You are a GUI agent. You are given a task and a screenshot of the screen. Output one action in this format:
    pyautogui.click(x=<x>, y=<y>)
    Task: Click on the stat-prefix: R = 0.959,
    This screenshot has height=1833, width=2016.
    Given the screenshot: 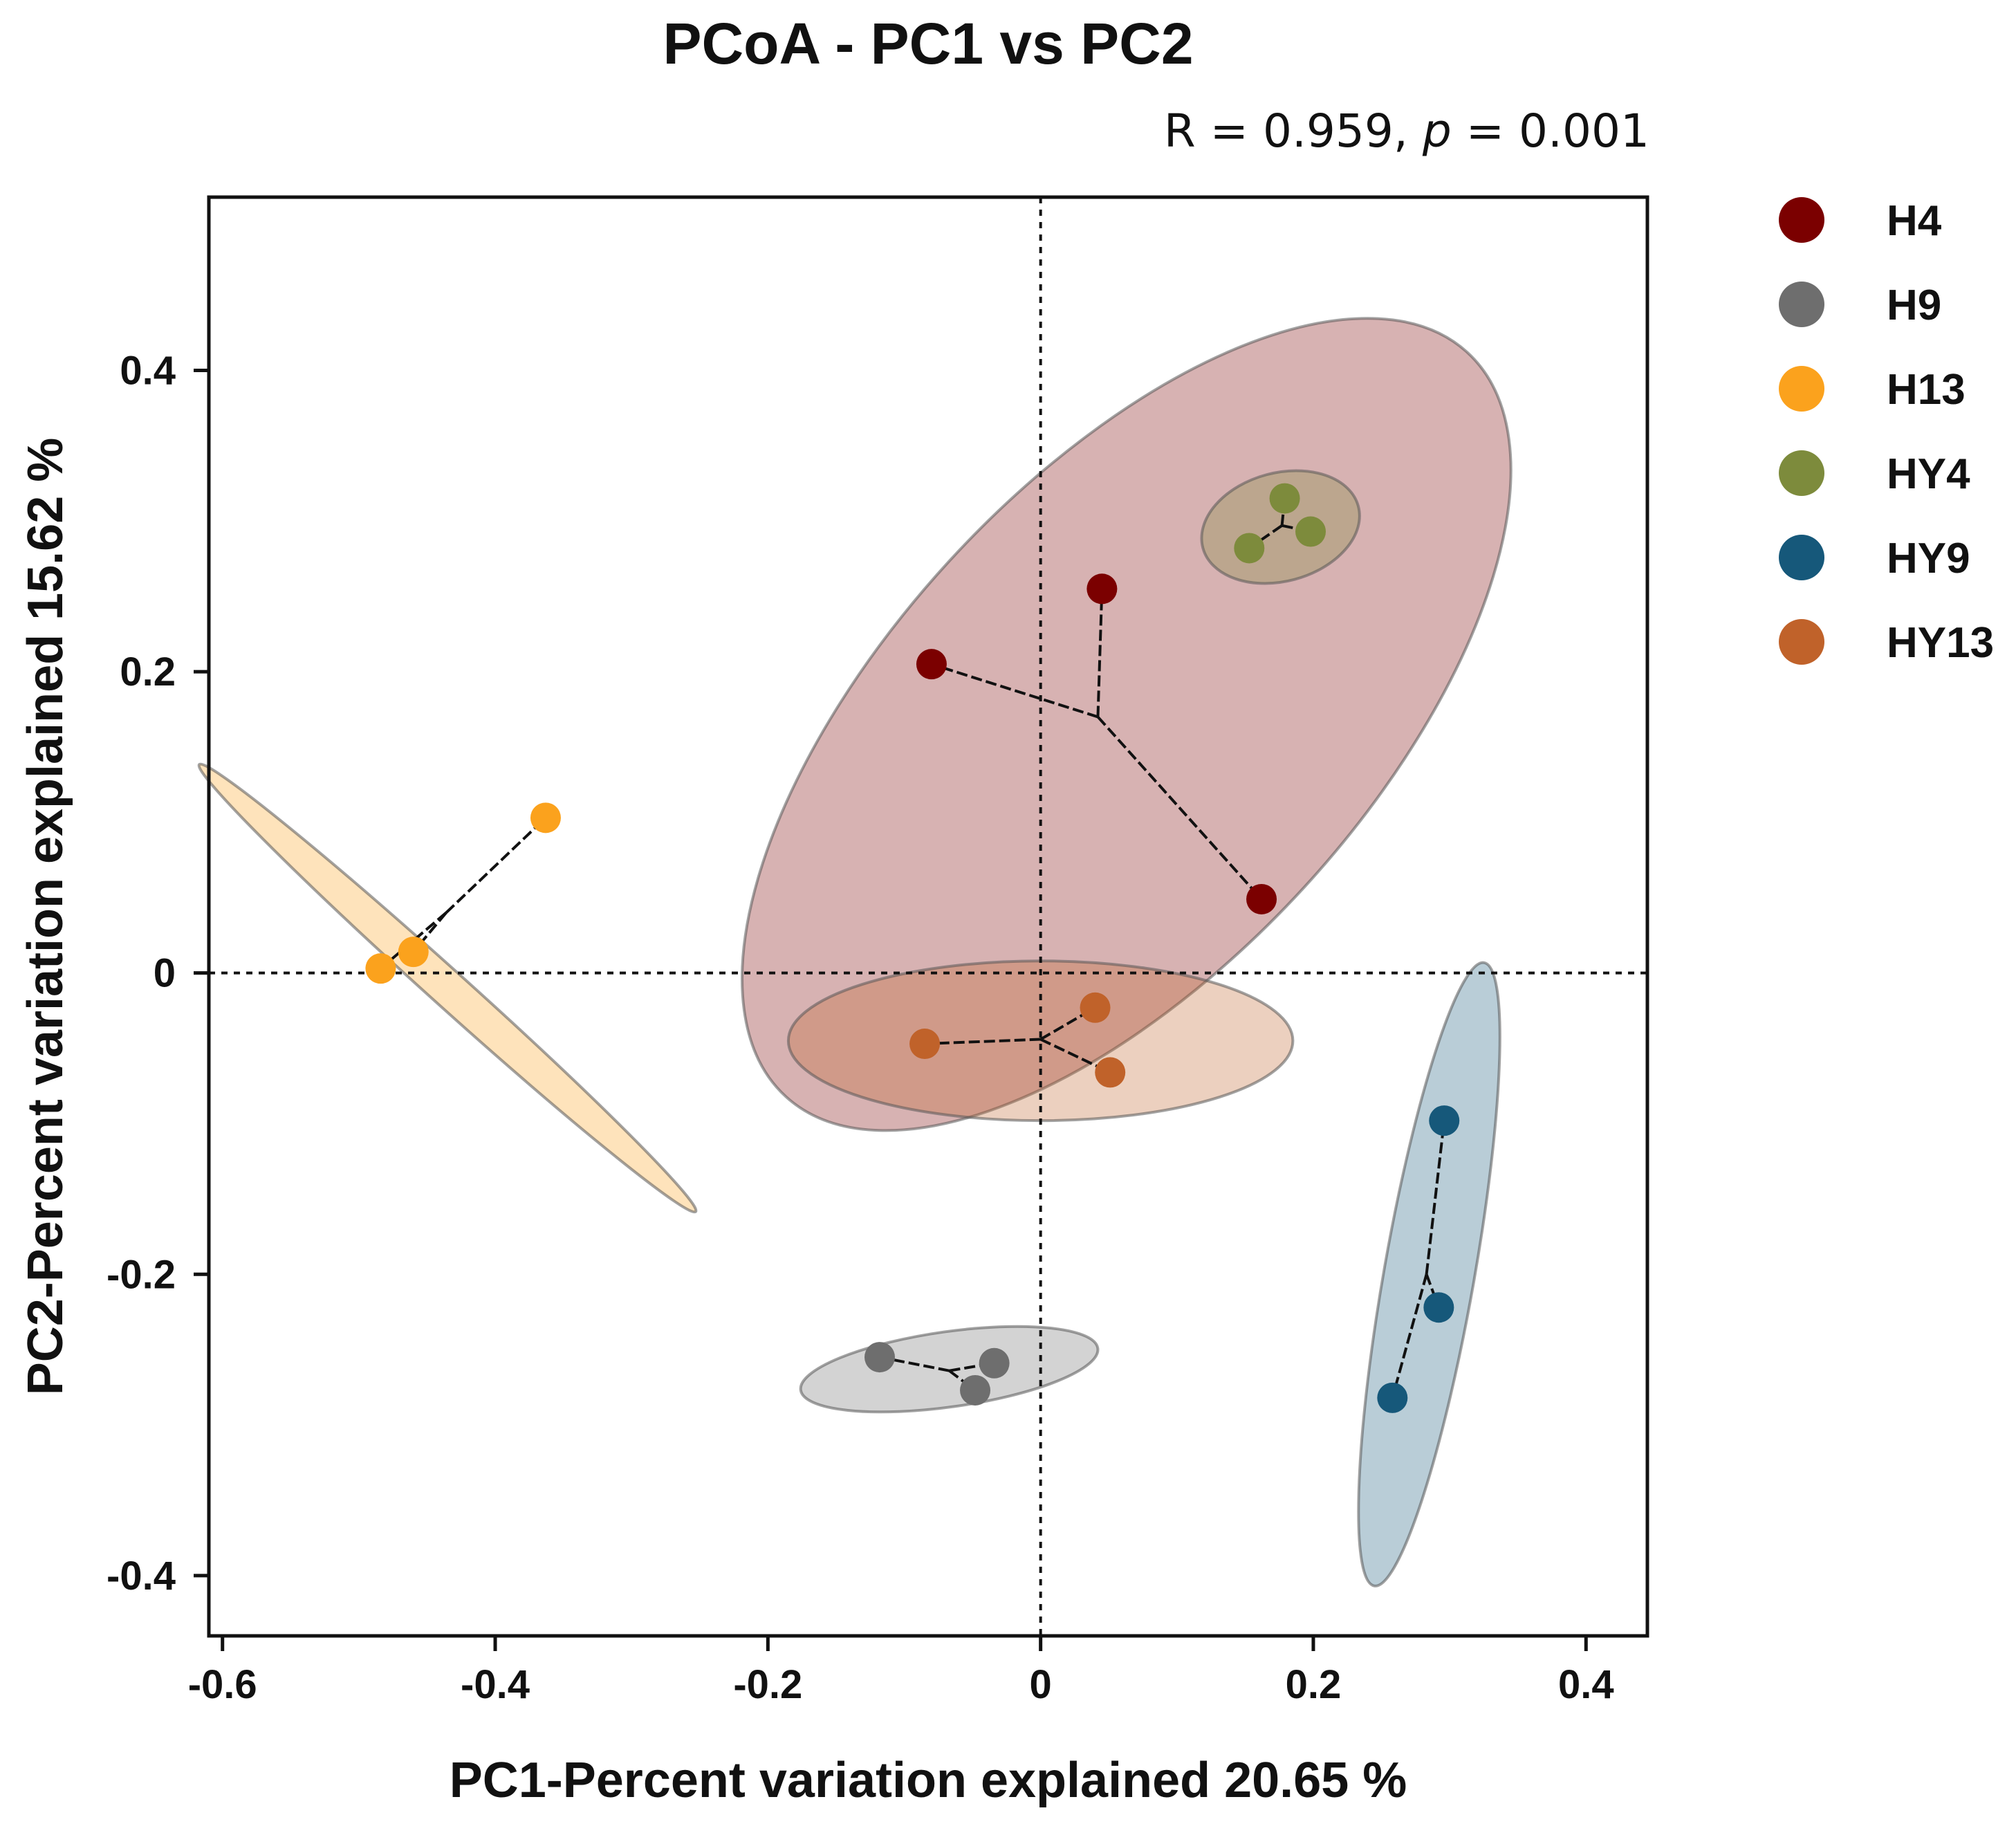 What is the action you would take?
    pyautogui.click(x=1294, y=131)
    